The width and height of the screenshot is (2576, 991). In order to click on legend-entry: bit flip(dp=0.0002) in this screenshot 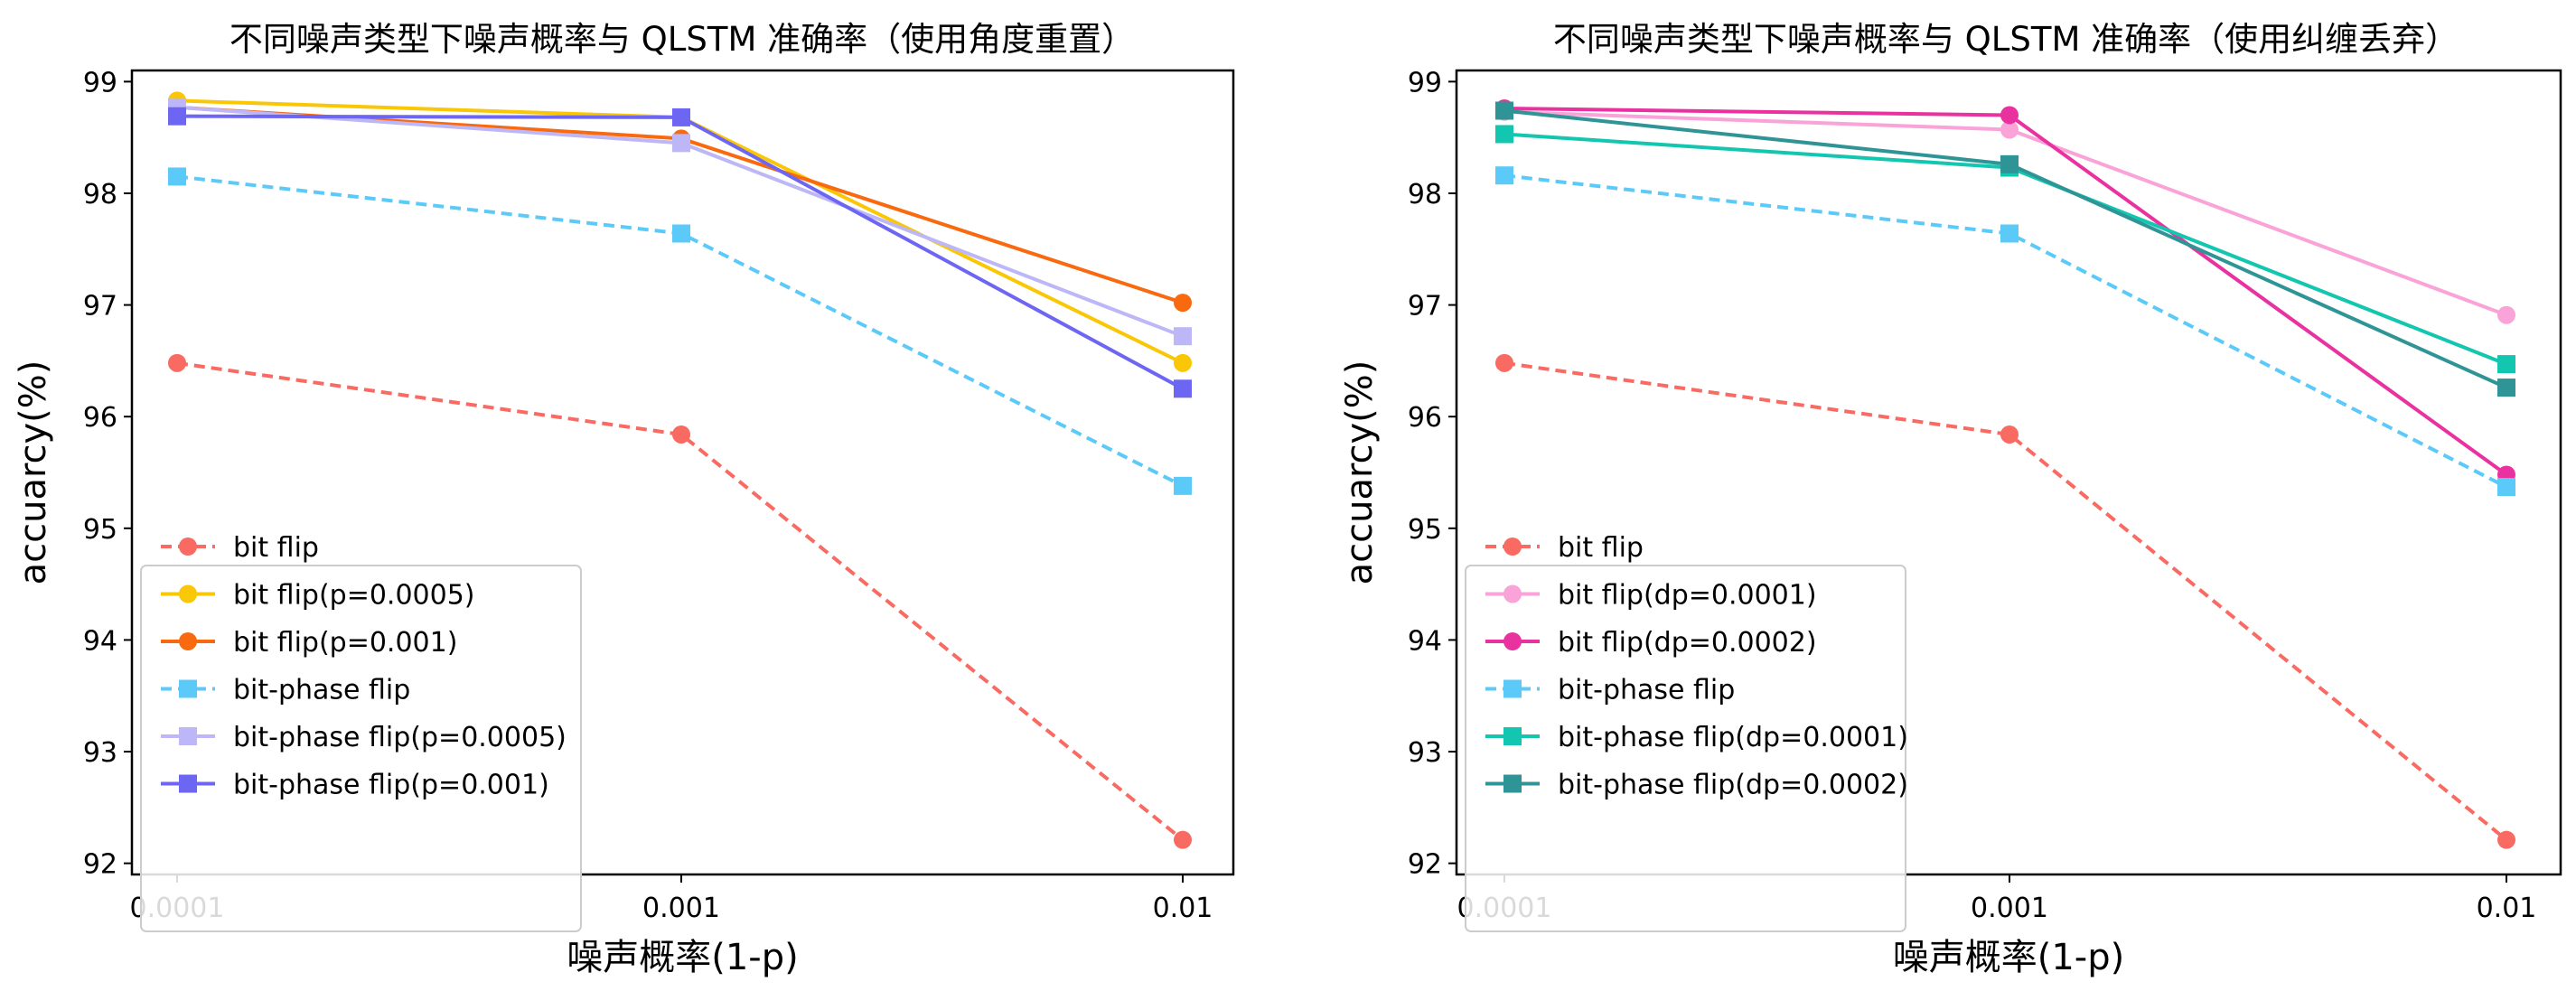, I will do `click(1651, 643)`.